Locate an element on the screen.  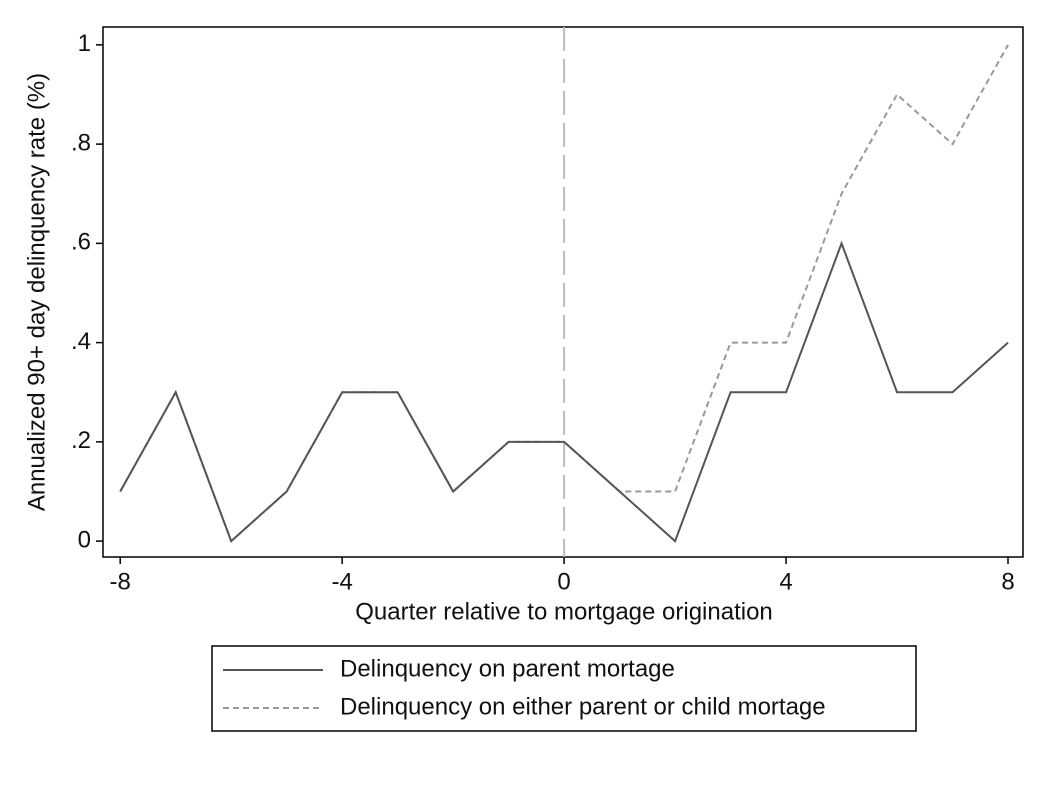
y-axis-label: Annualized 90+ day delinquency rate (%) is located at coordinates (36, 292).